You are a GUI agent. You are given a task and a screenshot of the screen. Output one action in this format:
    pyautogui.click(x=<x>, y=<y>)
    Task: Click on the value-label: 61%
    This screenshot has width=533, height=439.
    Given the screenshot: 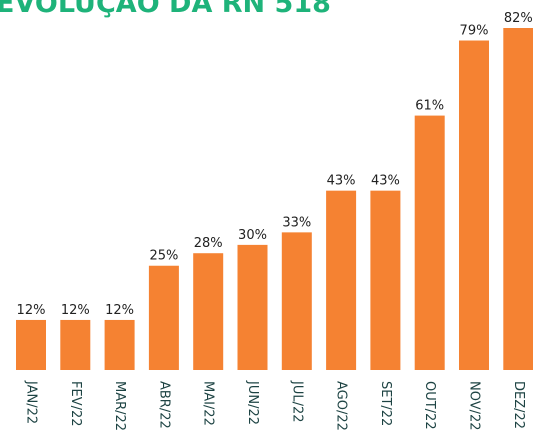 What is the action you would take?
    pyautogui.click(x=429, y=106)
    